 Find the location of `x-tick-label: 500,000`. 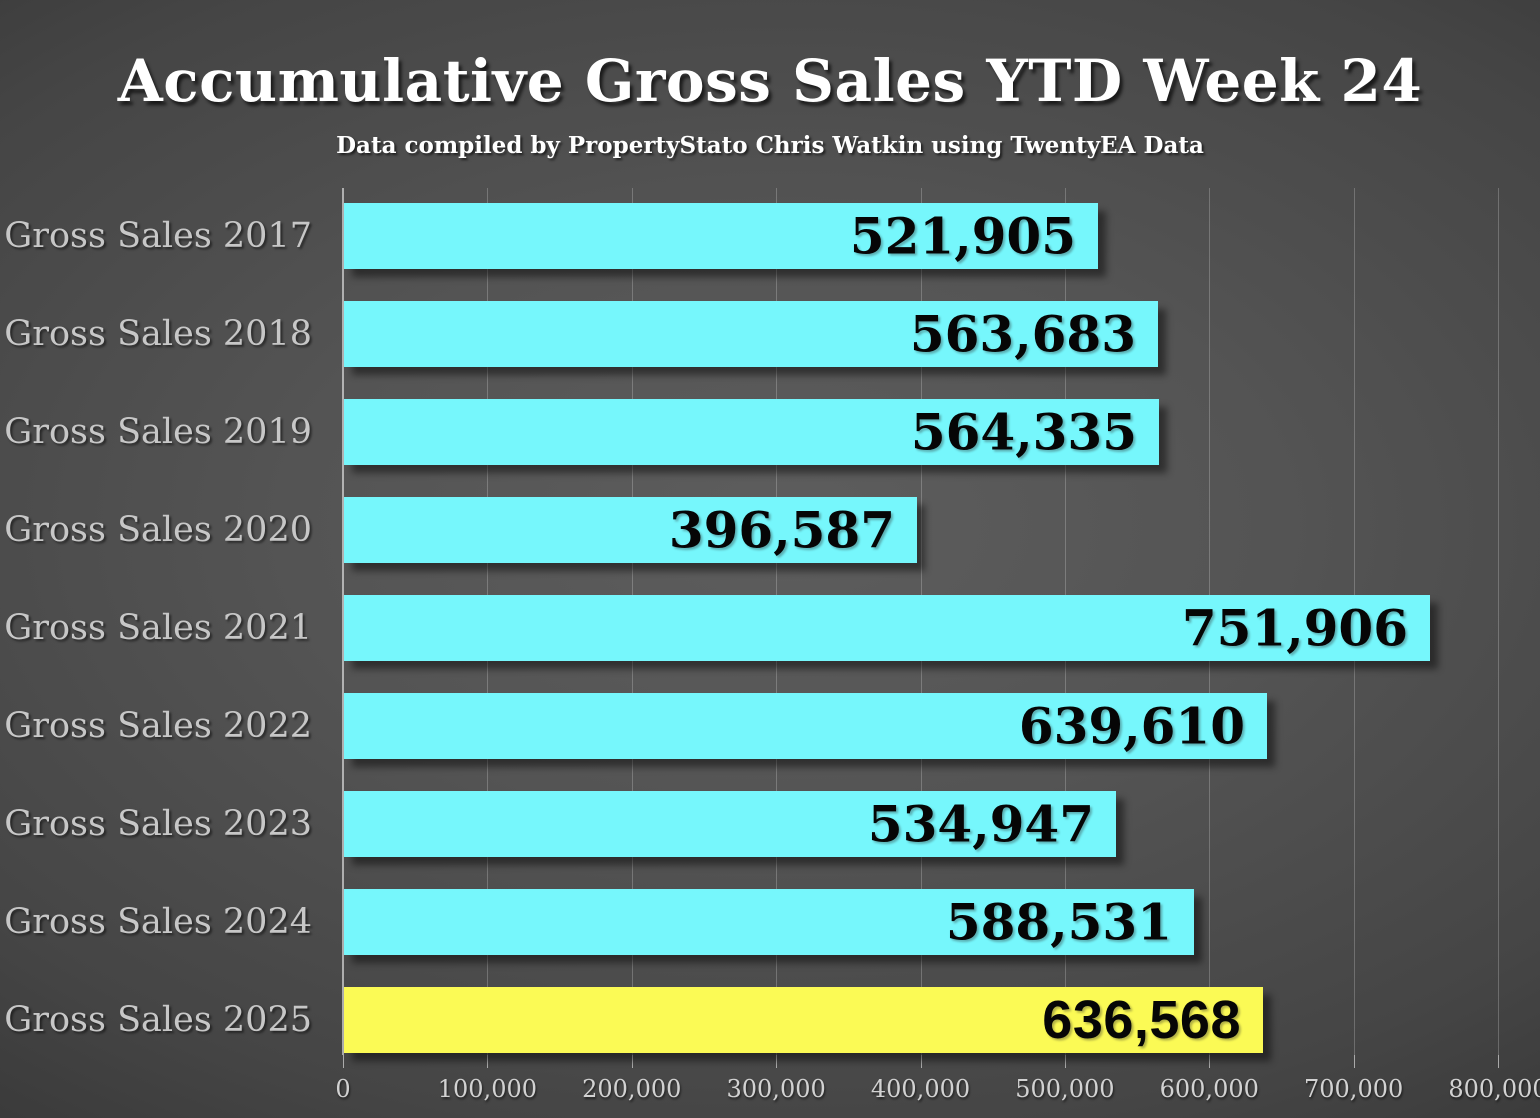

x-tick-label: 500,000 is located at coordinates (1065, 1089).